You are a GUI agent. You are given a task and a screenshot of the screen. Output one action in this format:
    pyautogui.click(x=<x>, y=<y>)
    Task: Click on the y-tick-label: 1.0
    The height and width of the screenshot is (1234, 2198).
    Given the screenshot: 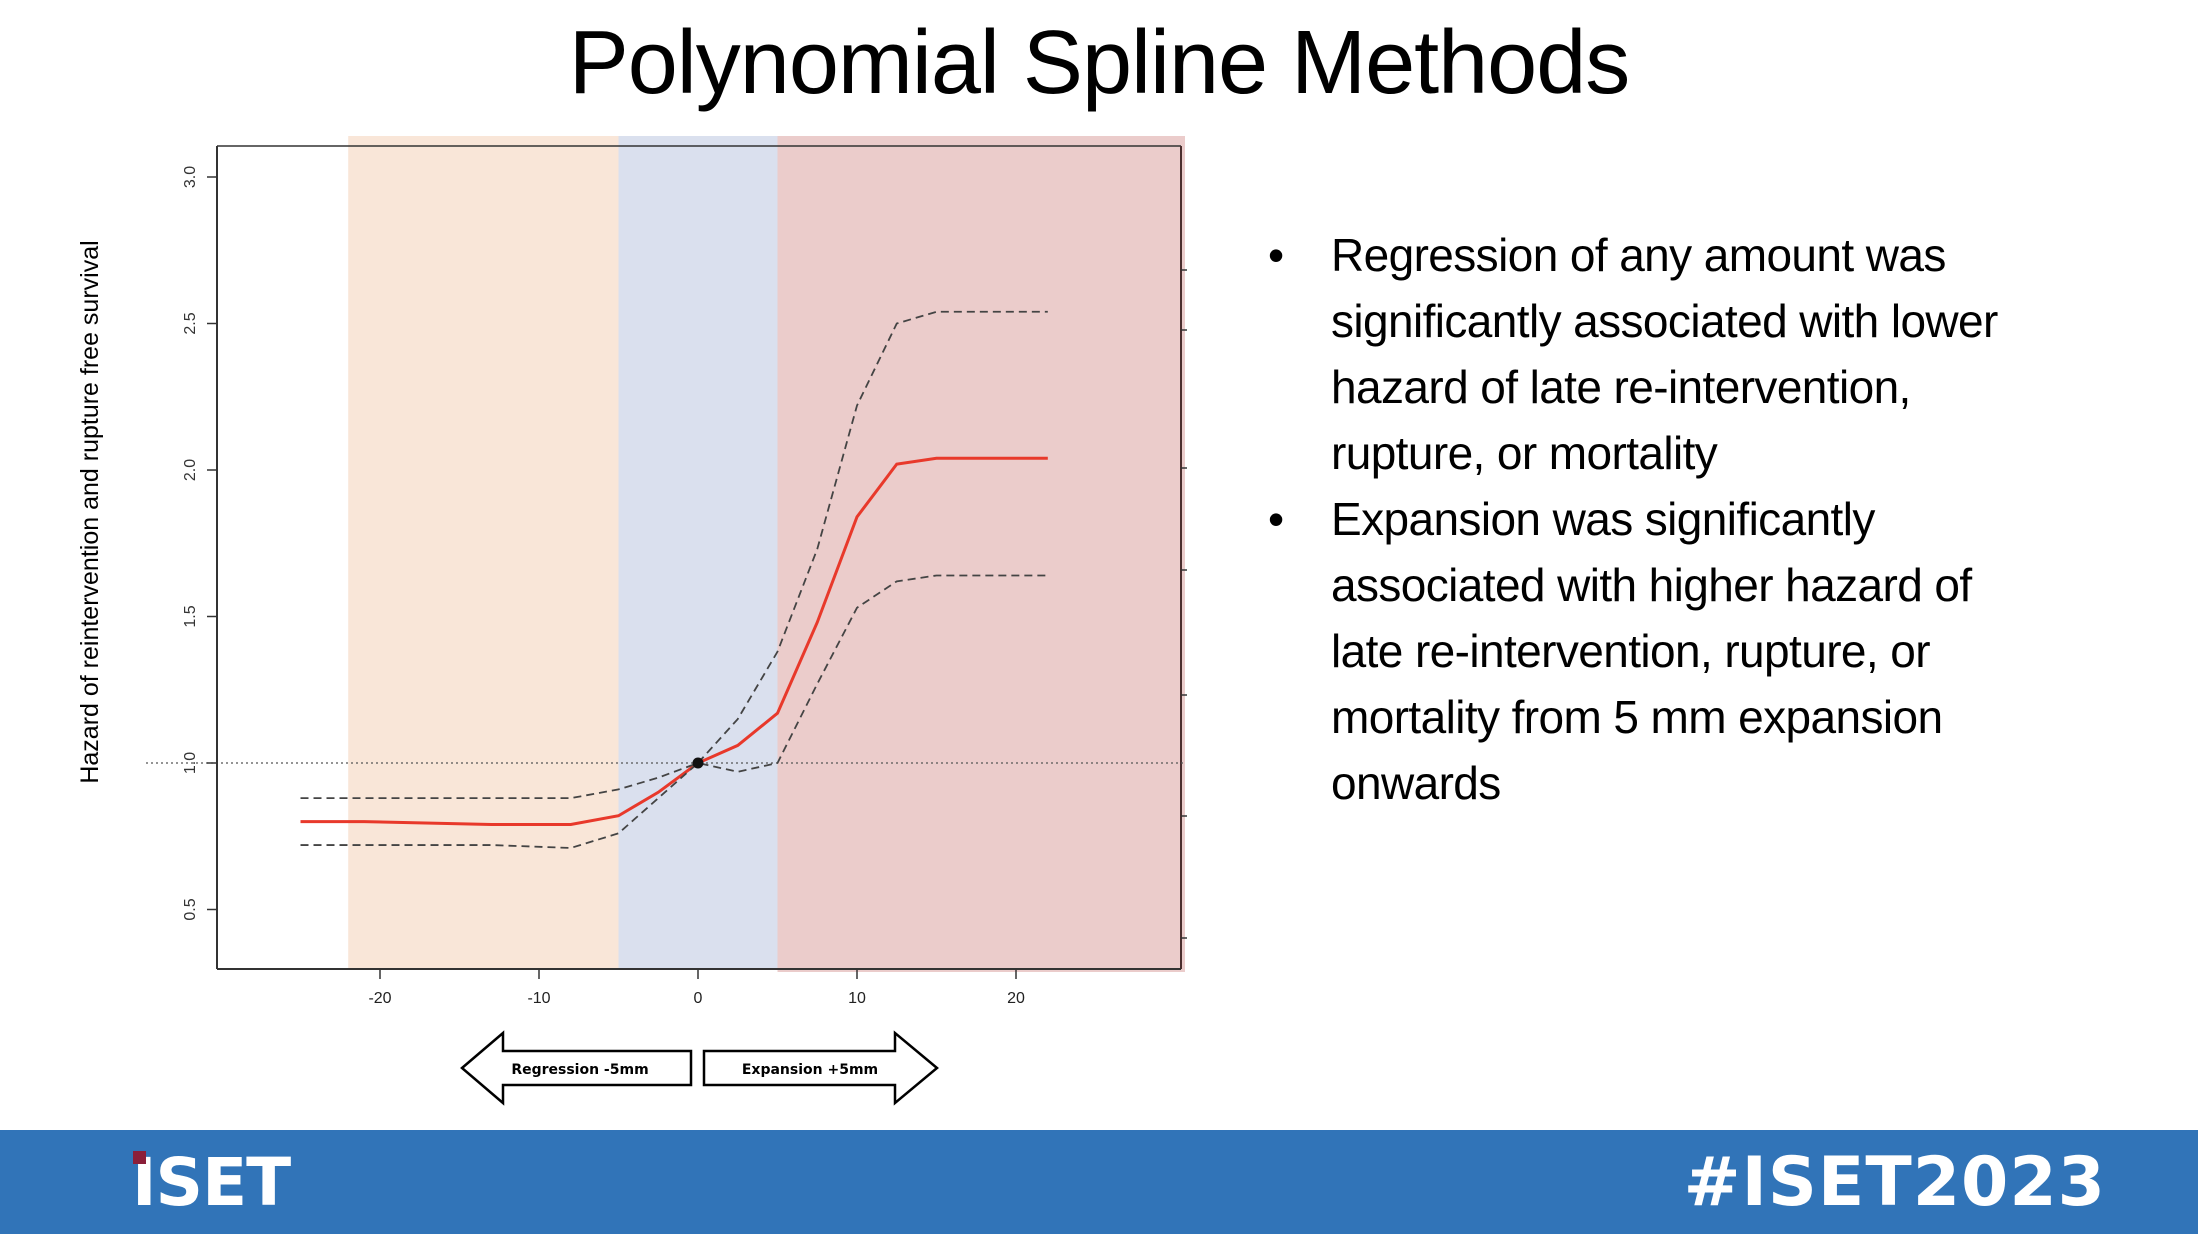 What is the action you would take?
    pyautogui.click(x=190, y=763)
    